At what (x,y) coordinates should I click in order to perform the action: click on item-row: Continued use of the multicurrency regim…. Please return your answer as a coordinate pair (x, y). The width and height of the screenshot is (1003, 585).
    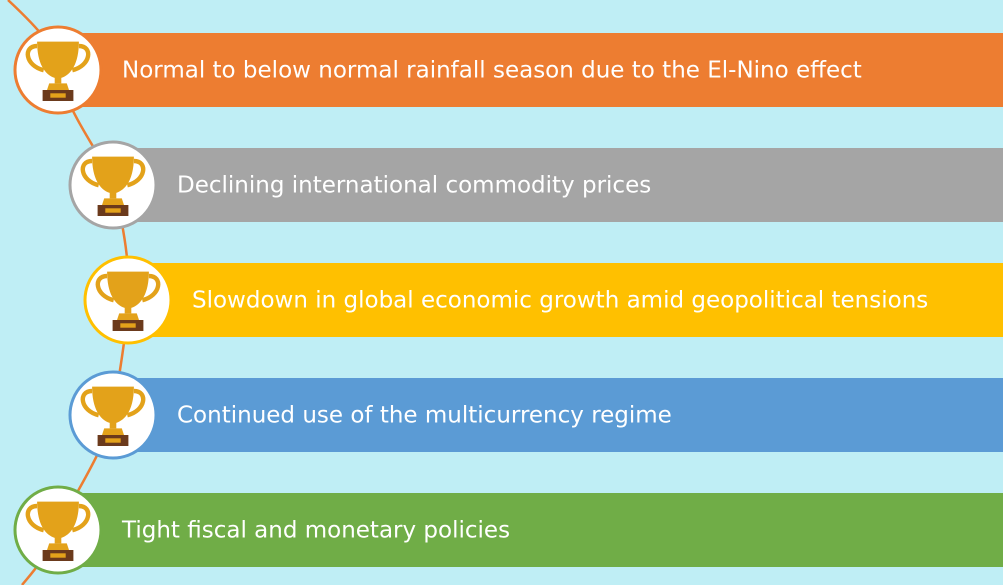
    Looking at the image, I should click on (535, 415).